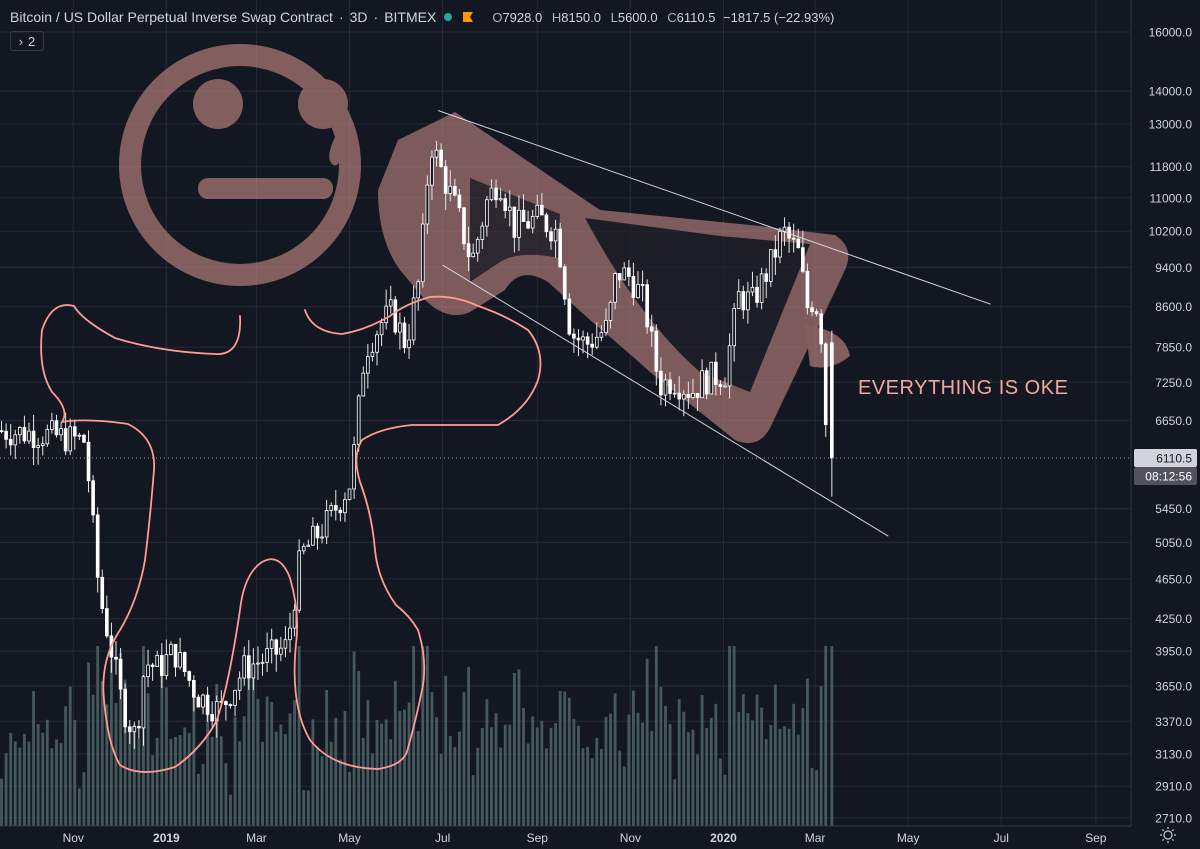  Describe the element at coordinates (410, 17) in the screenshot. I see `exchange-label: BITMEX` at that location.